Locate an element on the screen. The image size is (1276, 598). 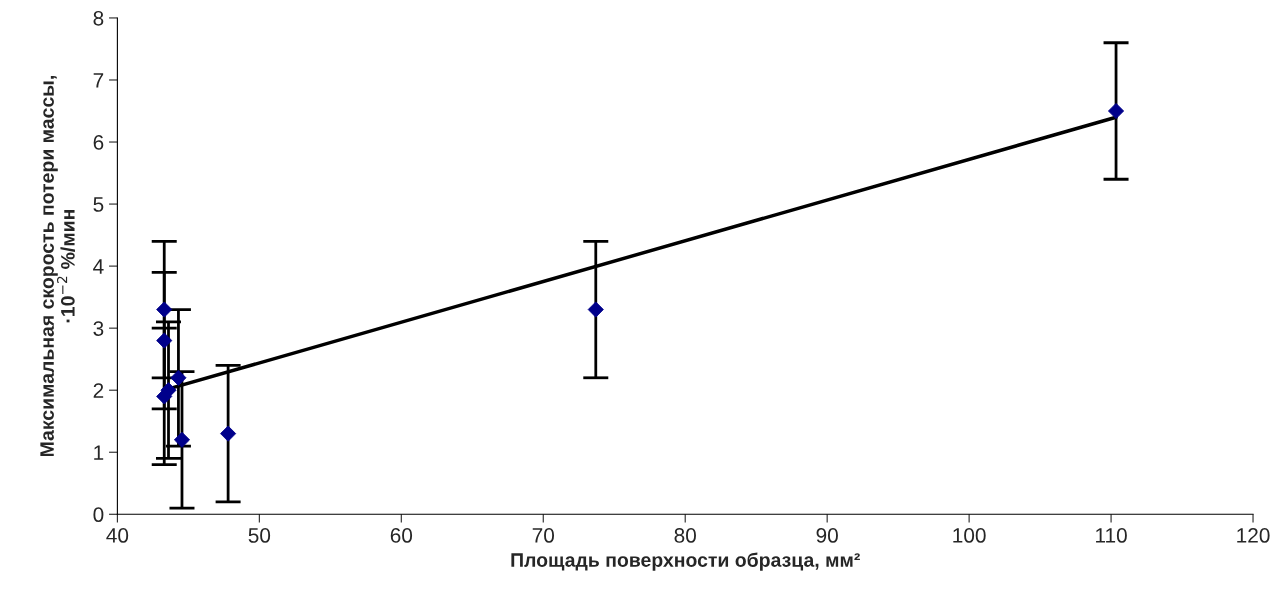
y-tick-label: 2 is located at coordinates (98, 390).